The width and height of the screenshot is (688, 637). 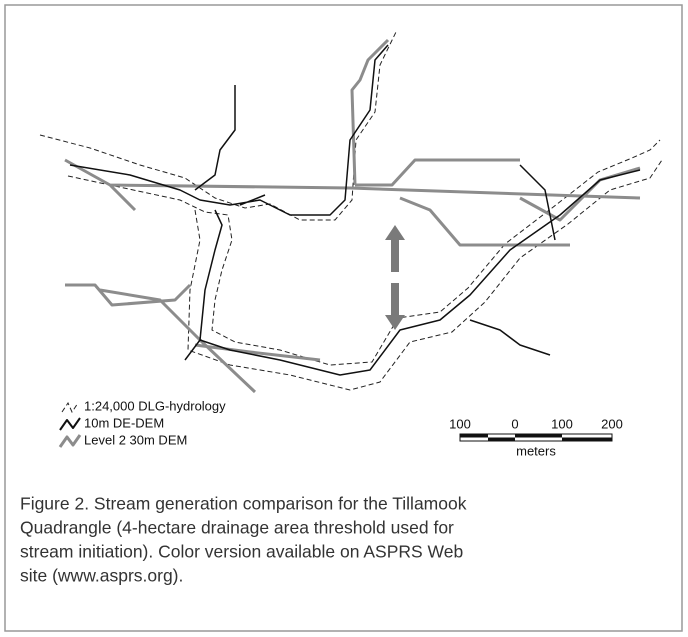 I want to click on scale-label: 200, so click(x=612, y=423).